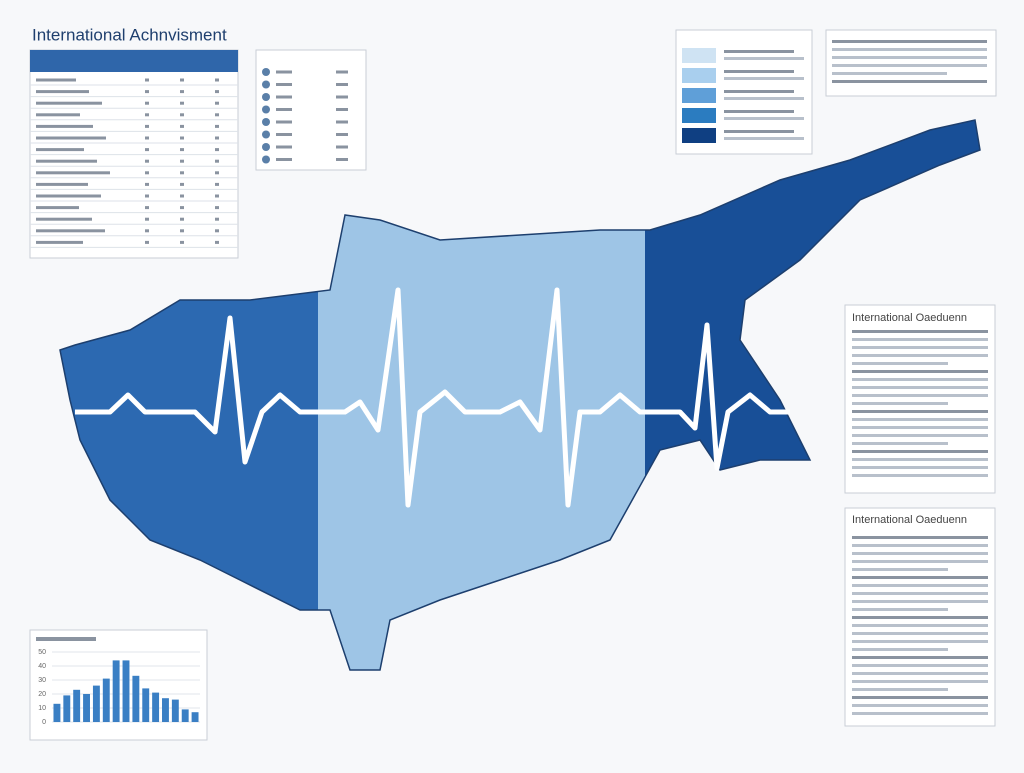 This screenshot has width=1024, height=773. What do you see at coordinates (129, 34) in the screenshot?
I see `page-title: International Achnvisment` at bounding box center [129, 34].